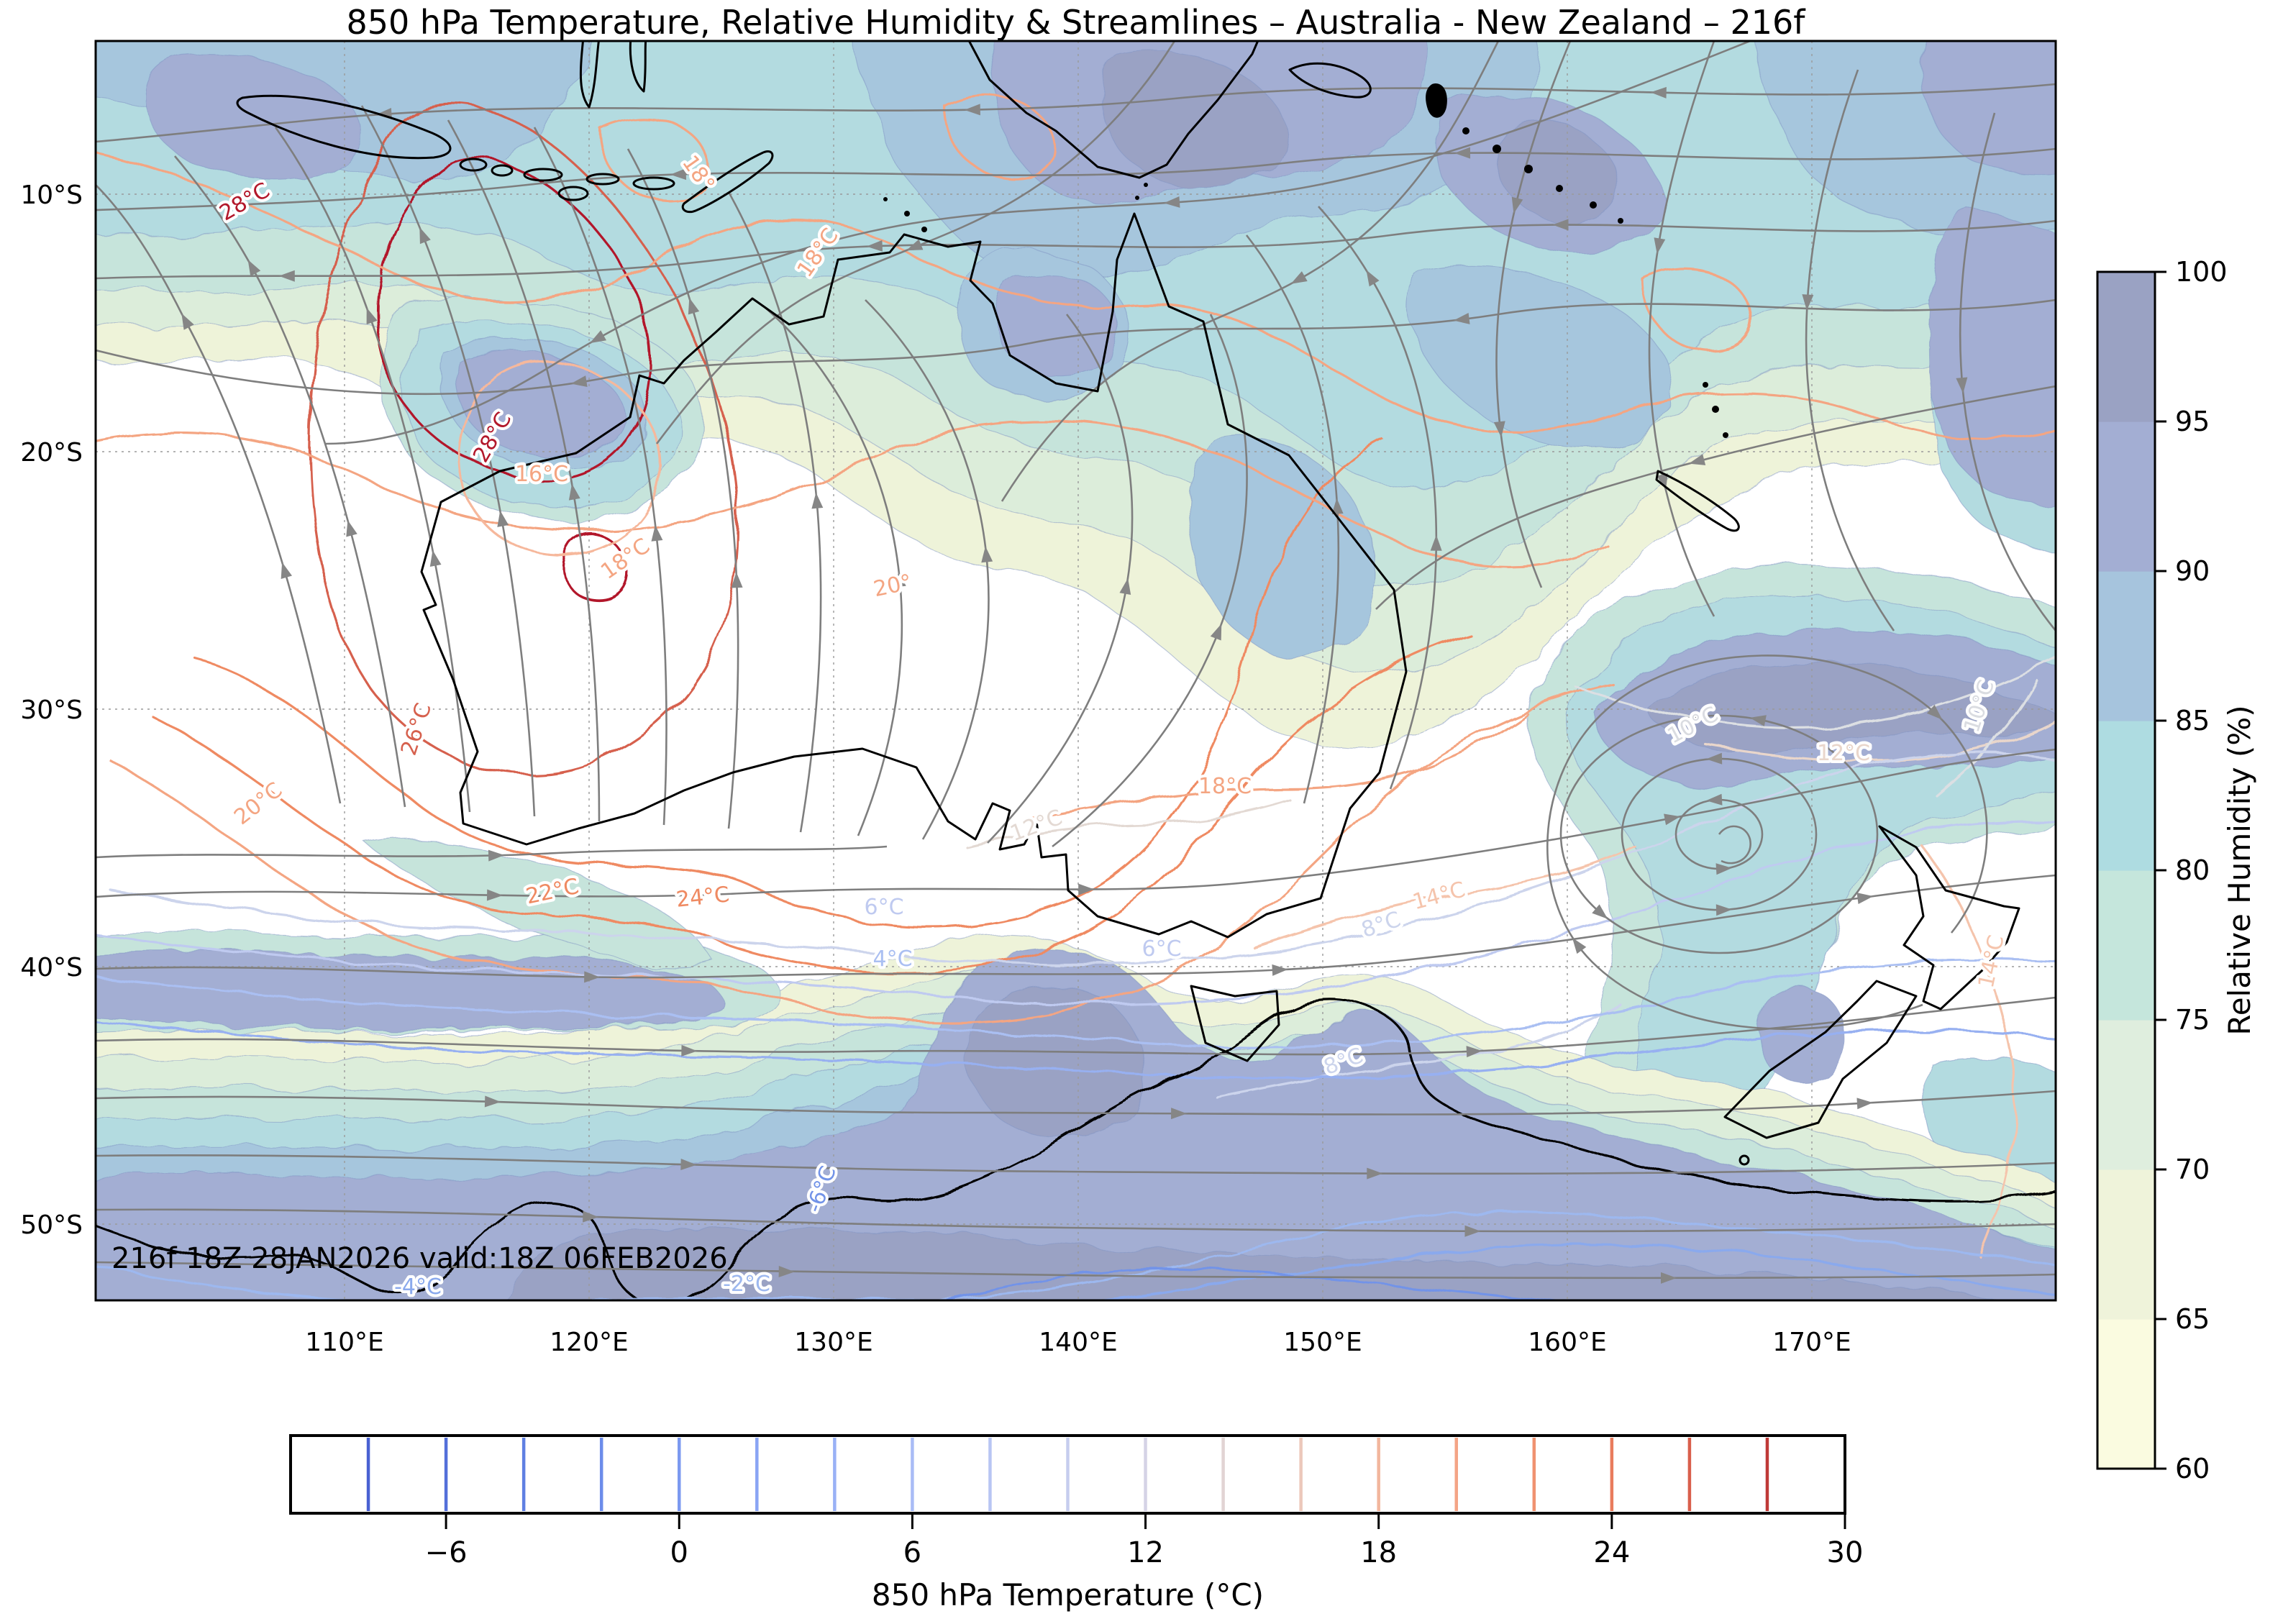 Image resolution: width=2283 pixels, height=1624 pixels. I want to click on streamline-anticyclone, so click(1719, 834).